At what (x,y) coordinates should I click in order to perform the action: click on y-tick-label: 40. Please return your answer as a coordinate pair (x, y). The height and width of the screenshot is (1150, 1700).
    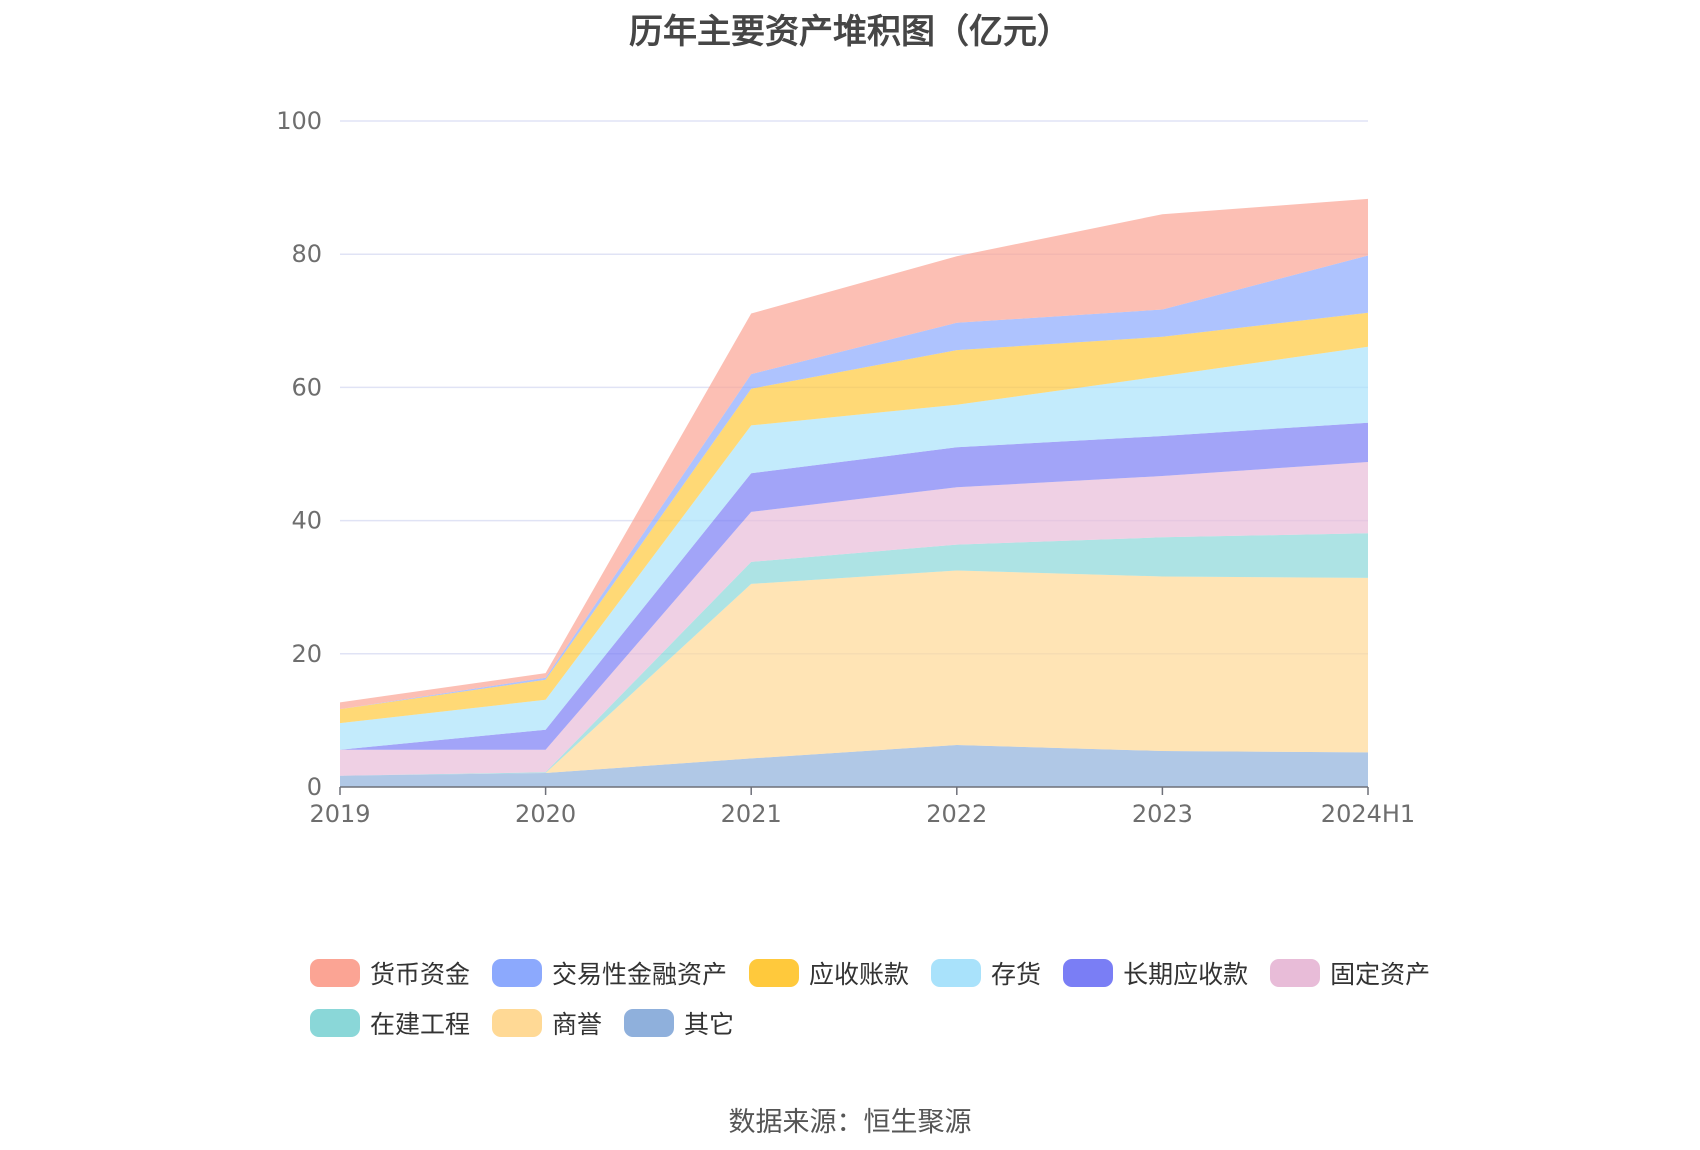
    Looking at the image, I should click on (306, 521).